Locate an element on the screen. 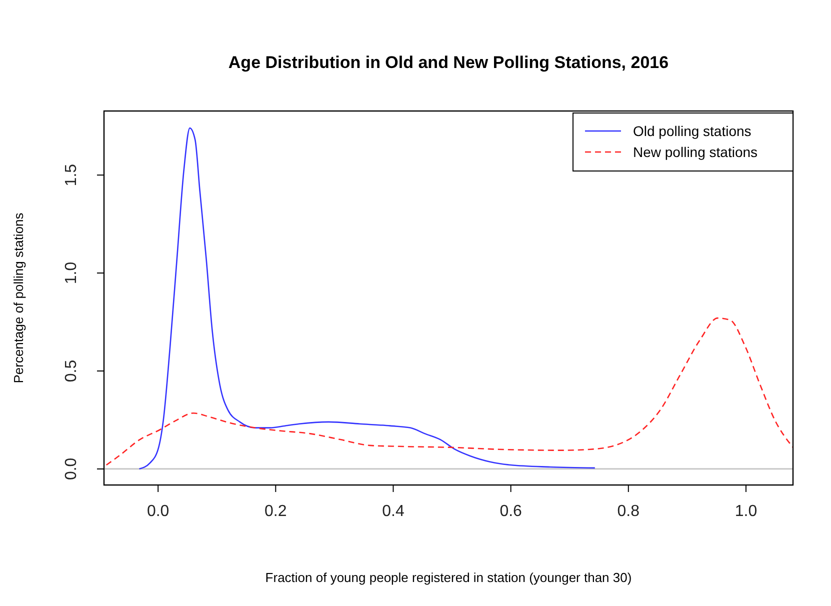 This screenshot has width=831, height=606. y-axis-title: Percentage of polling stations is located at coordinates (18, 298).